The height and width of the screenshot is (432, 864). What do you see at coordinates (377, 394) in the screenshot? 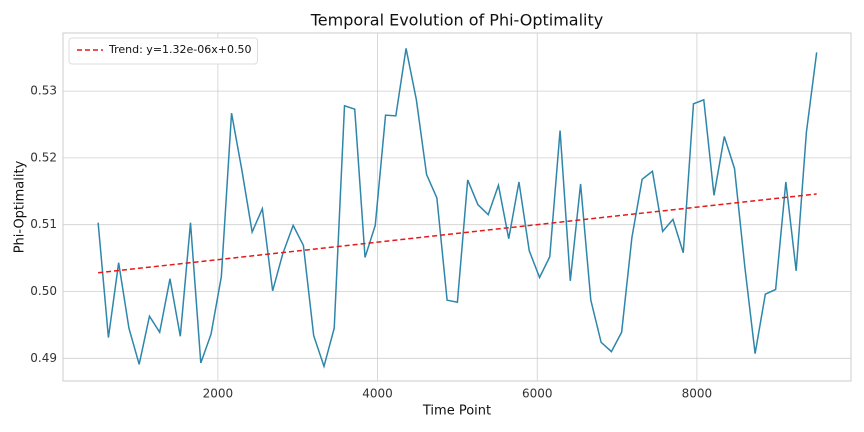
I see `x-tick-label: 4000` at bounding box center [377, 394].